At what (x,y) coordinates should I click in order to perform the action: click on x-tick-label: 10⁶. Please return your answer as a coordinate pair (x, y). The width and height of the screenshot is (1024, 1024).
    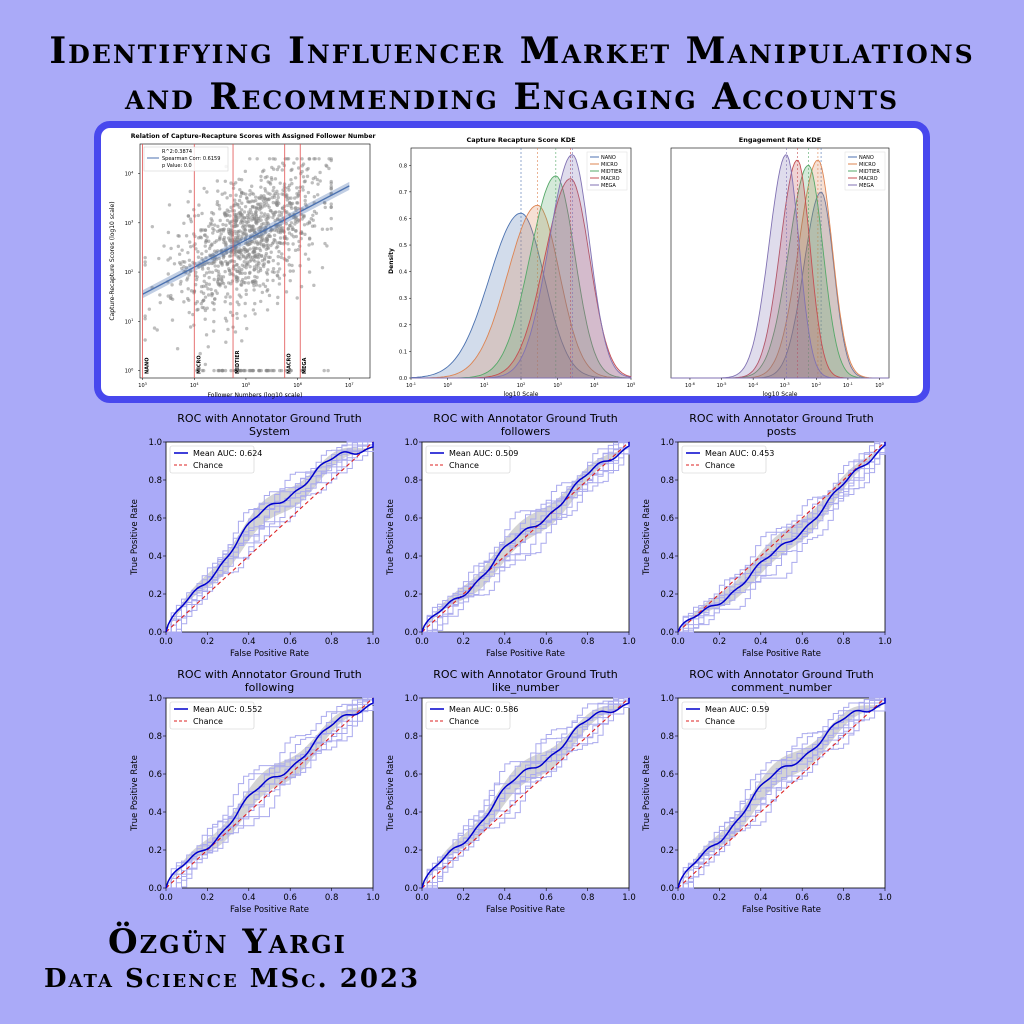
    Looking at the image, I should click on (297, 385).